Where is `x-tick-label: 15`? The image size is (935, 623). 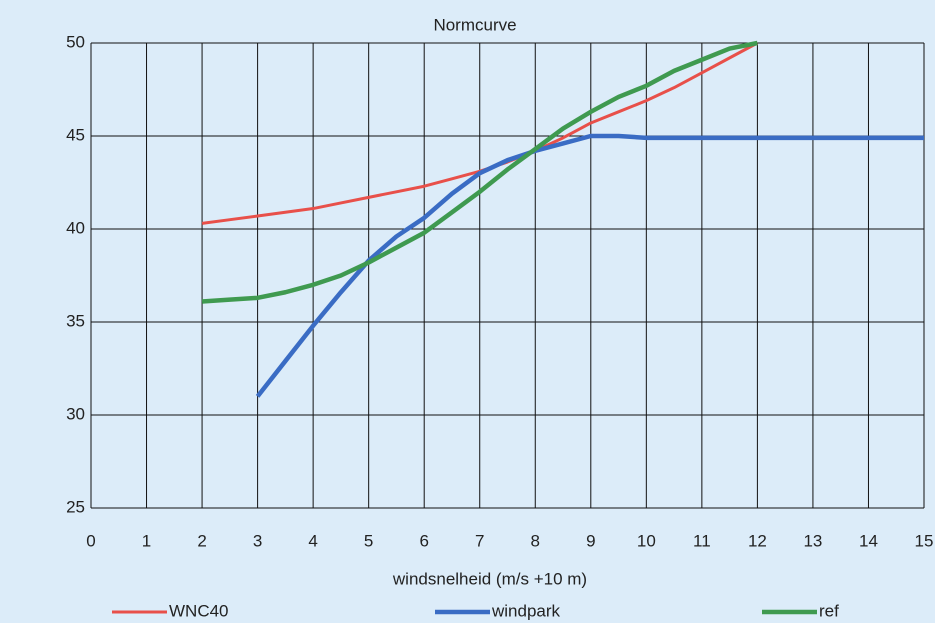
x-tick-label: 15 is located at coordinates (924, 540).